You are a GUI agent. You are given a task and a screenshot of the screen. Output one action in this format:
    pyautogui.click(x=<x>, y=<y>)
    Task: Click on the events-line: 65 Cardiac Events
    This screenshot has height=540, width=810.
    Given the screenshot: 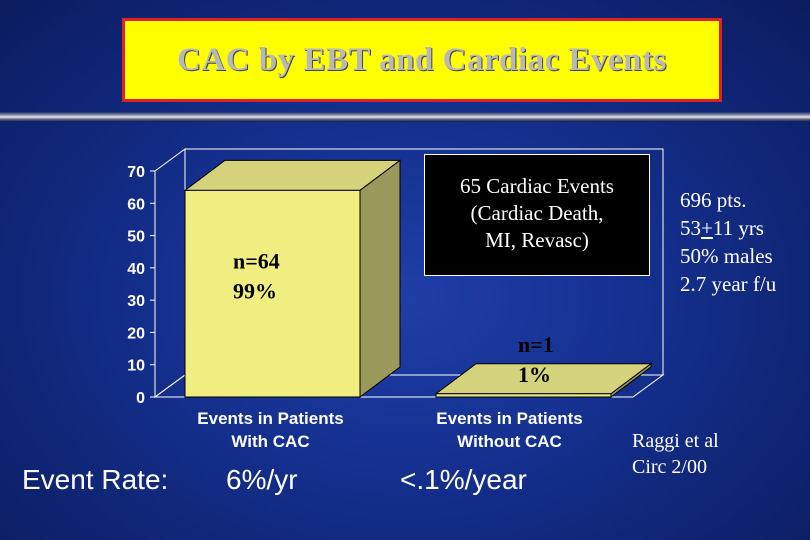 What is the action you would take?
    pyautogui.click(x=537, y=186)
    